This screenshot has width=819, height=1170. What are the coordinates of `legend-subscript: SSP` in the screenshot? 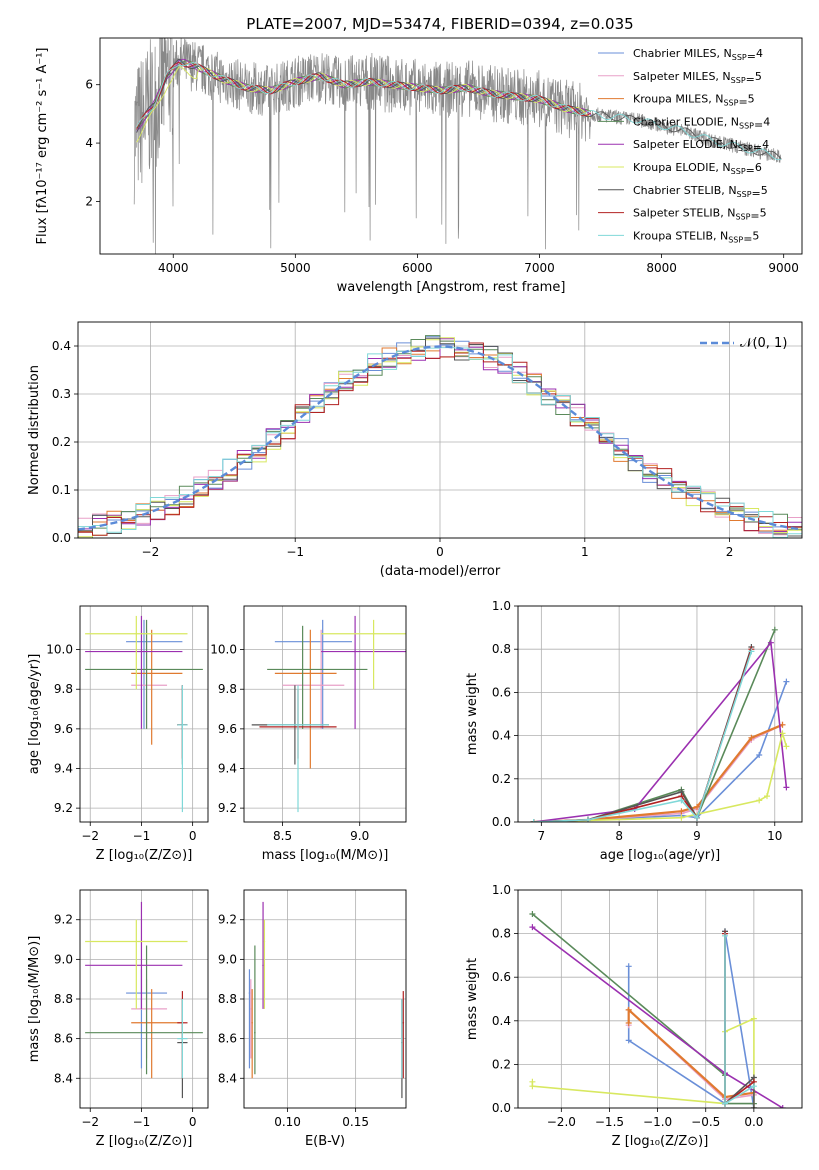 It's located at (739, 57).